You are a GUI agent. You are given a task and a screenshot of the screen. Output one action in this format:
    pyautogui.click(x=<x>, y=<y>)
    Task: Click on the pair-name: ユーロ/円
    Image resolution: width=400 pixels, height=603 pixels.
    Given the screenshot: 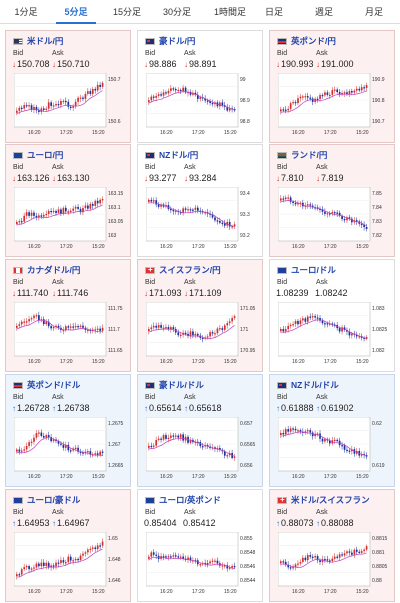 What is the action you would take?
    pyautogui.click(x=45, y=155)
    